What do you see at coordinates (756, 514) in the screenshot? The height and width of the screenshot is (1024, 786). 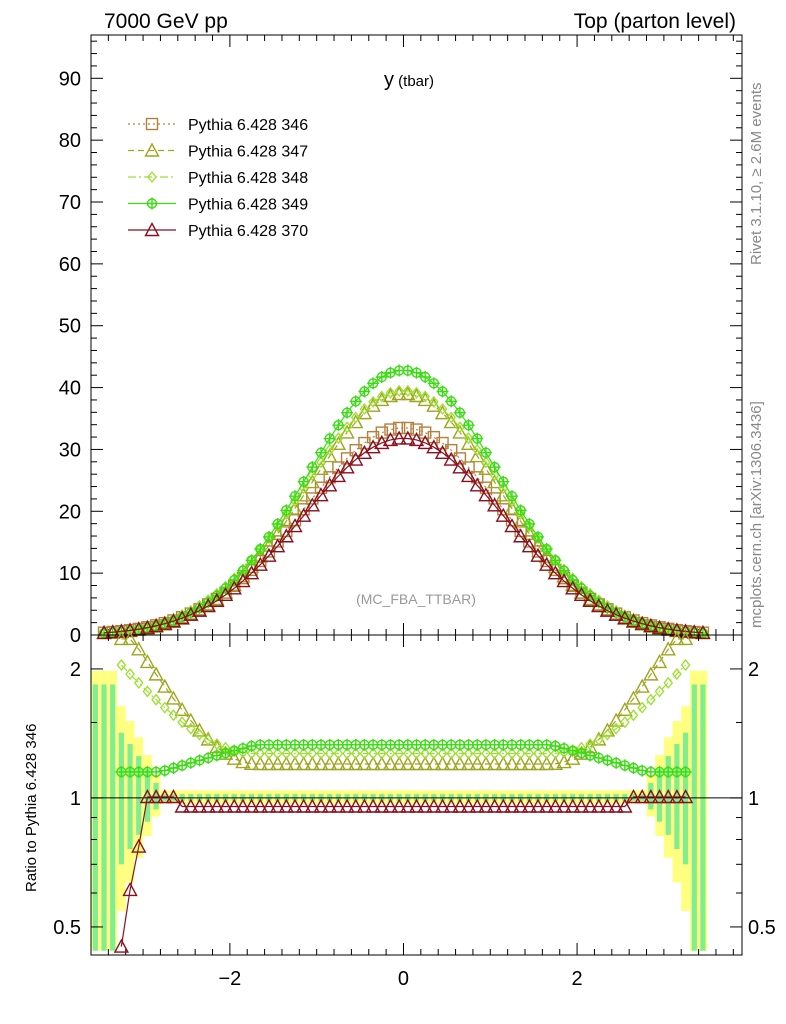 I see `mcplots-label: mcplots.cern.ch [arXiv:1306.3436]` at bounding box center [756, 514].